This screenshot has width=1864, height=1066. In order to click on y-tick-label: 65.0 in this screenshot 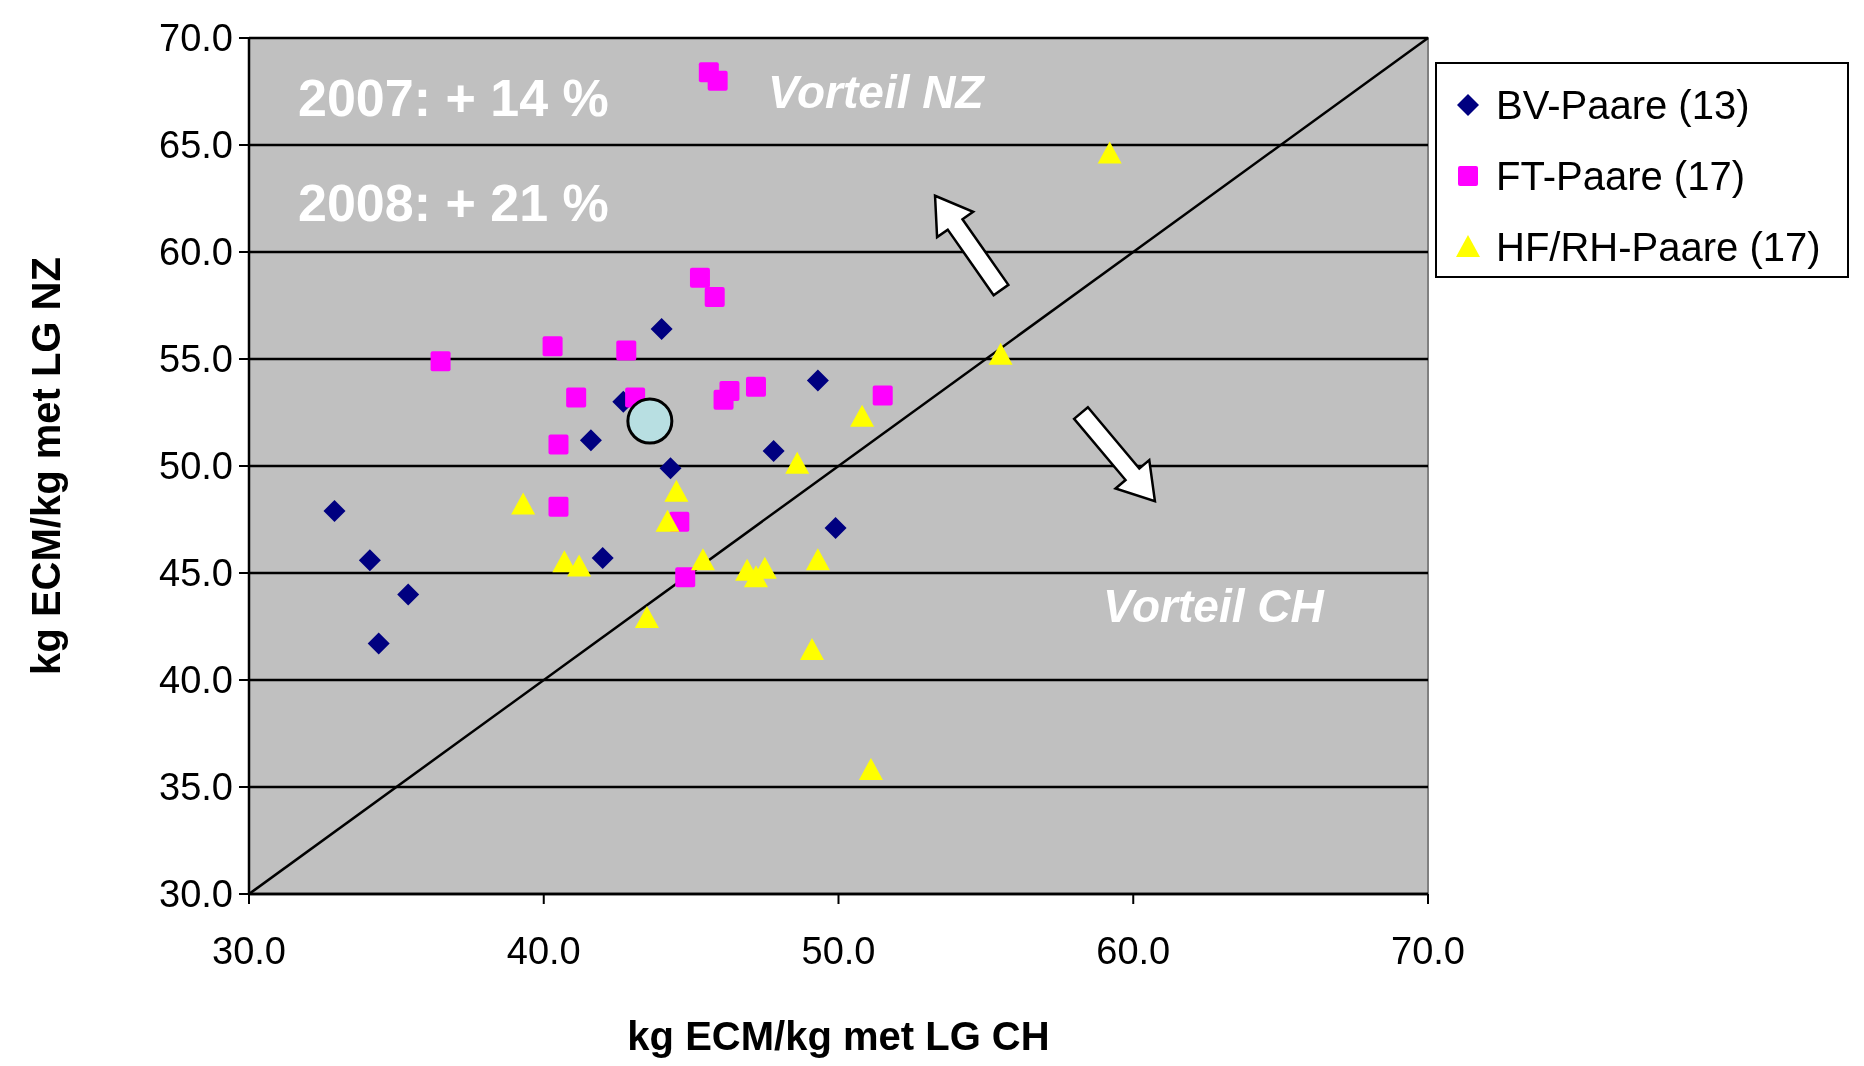, I will do `click(196, 145)`.